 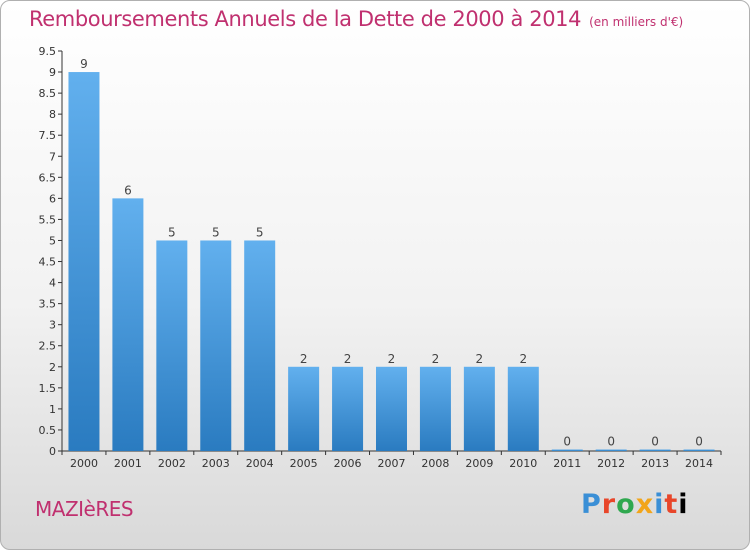 What do you see at coordinates (128, 463) in the screenshot?
I see `x-tick-label: 2001` at bounding box center [128, 463].